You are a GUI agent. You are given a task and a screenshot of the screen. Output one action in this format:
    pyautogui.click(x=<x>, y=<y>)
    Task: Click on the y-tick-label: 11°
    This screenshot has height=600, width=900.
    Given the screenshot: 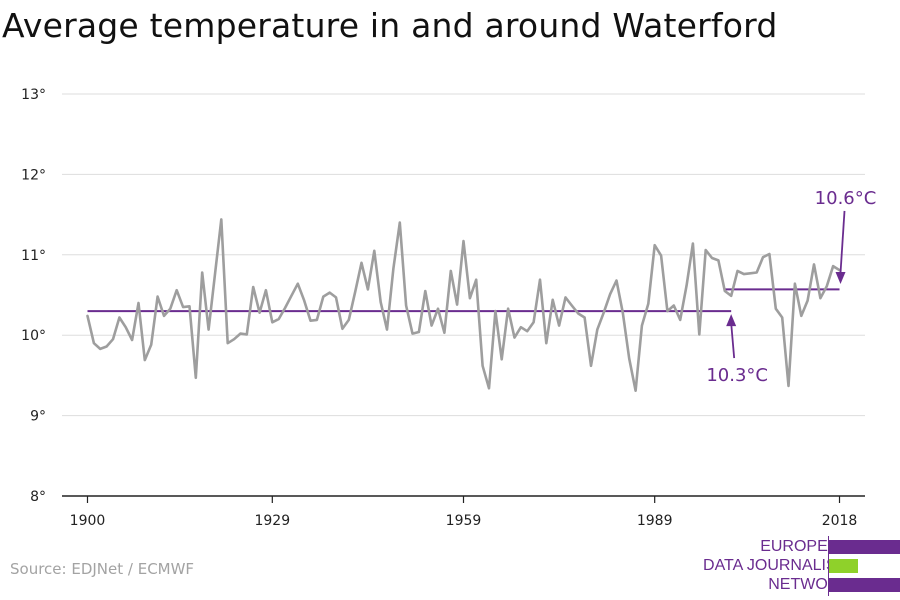 What is the action you would take?
    pyautogui.click(x=33, y=256)
    